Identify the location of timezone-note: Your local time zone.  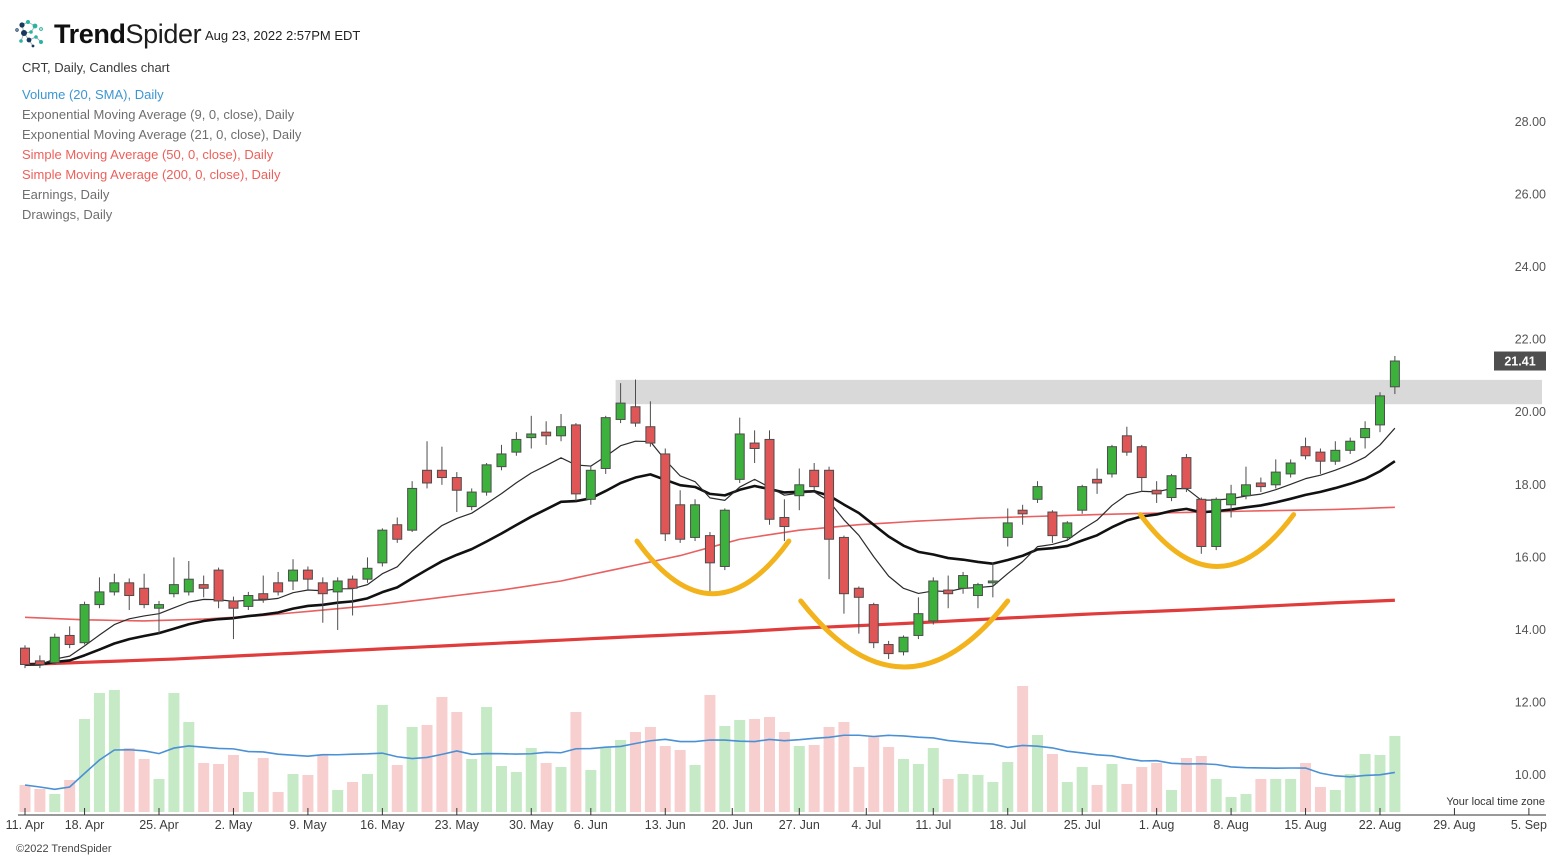
(1495, 802).